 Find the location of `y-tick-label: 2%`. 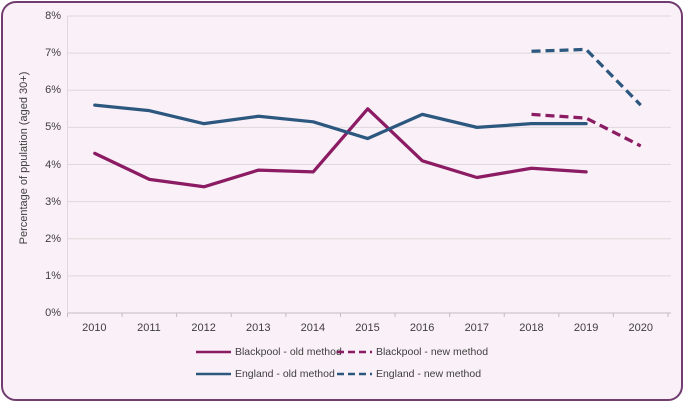

y-tick-label: 2% is located at coordinates (53, 238).